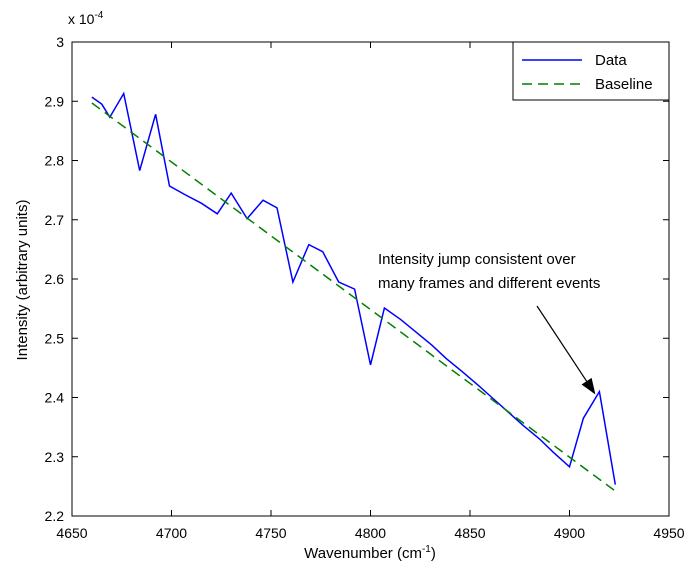 Image resolution: width=688 pixels, height=568 pixels. What do you see at coordinates (71, 533) in the screenshot?
I see `x-tick-label: 4650` at bounding box center [71, 533].